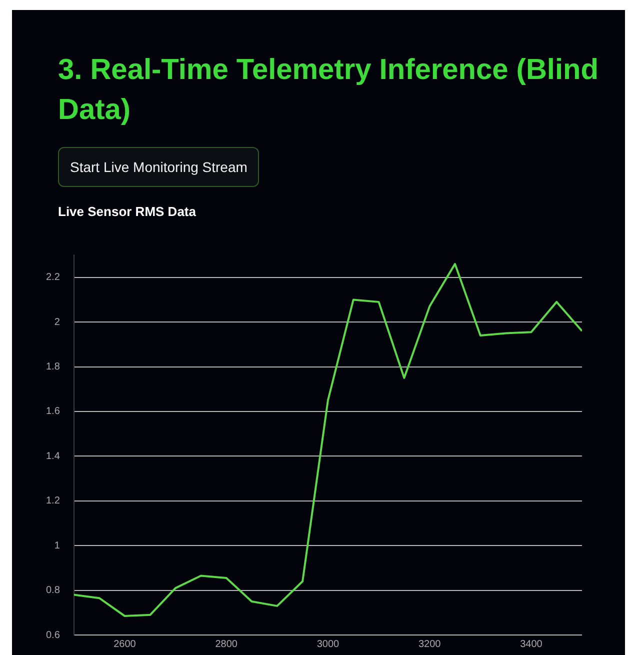 The width and height of the screenshot is (639, 655). I want to click on x-tick-label: 3000, so click(328, 644).